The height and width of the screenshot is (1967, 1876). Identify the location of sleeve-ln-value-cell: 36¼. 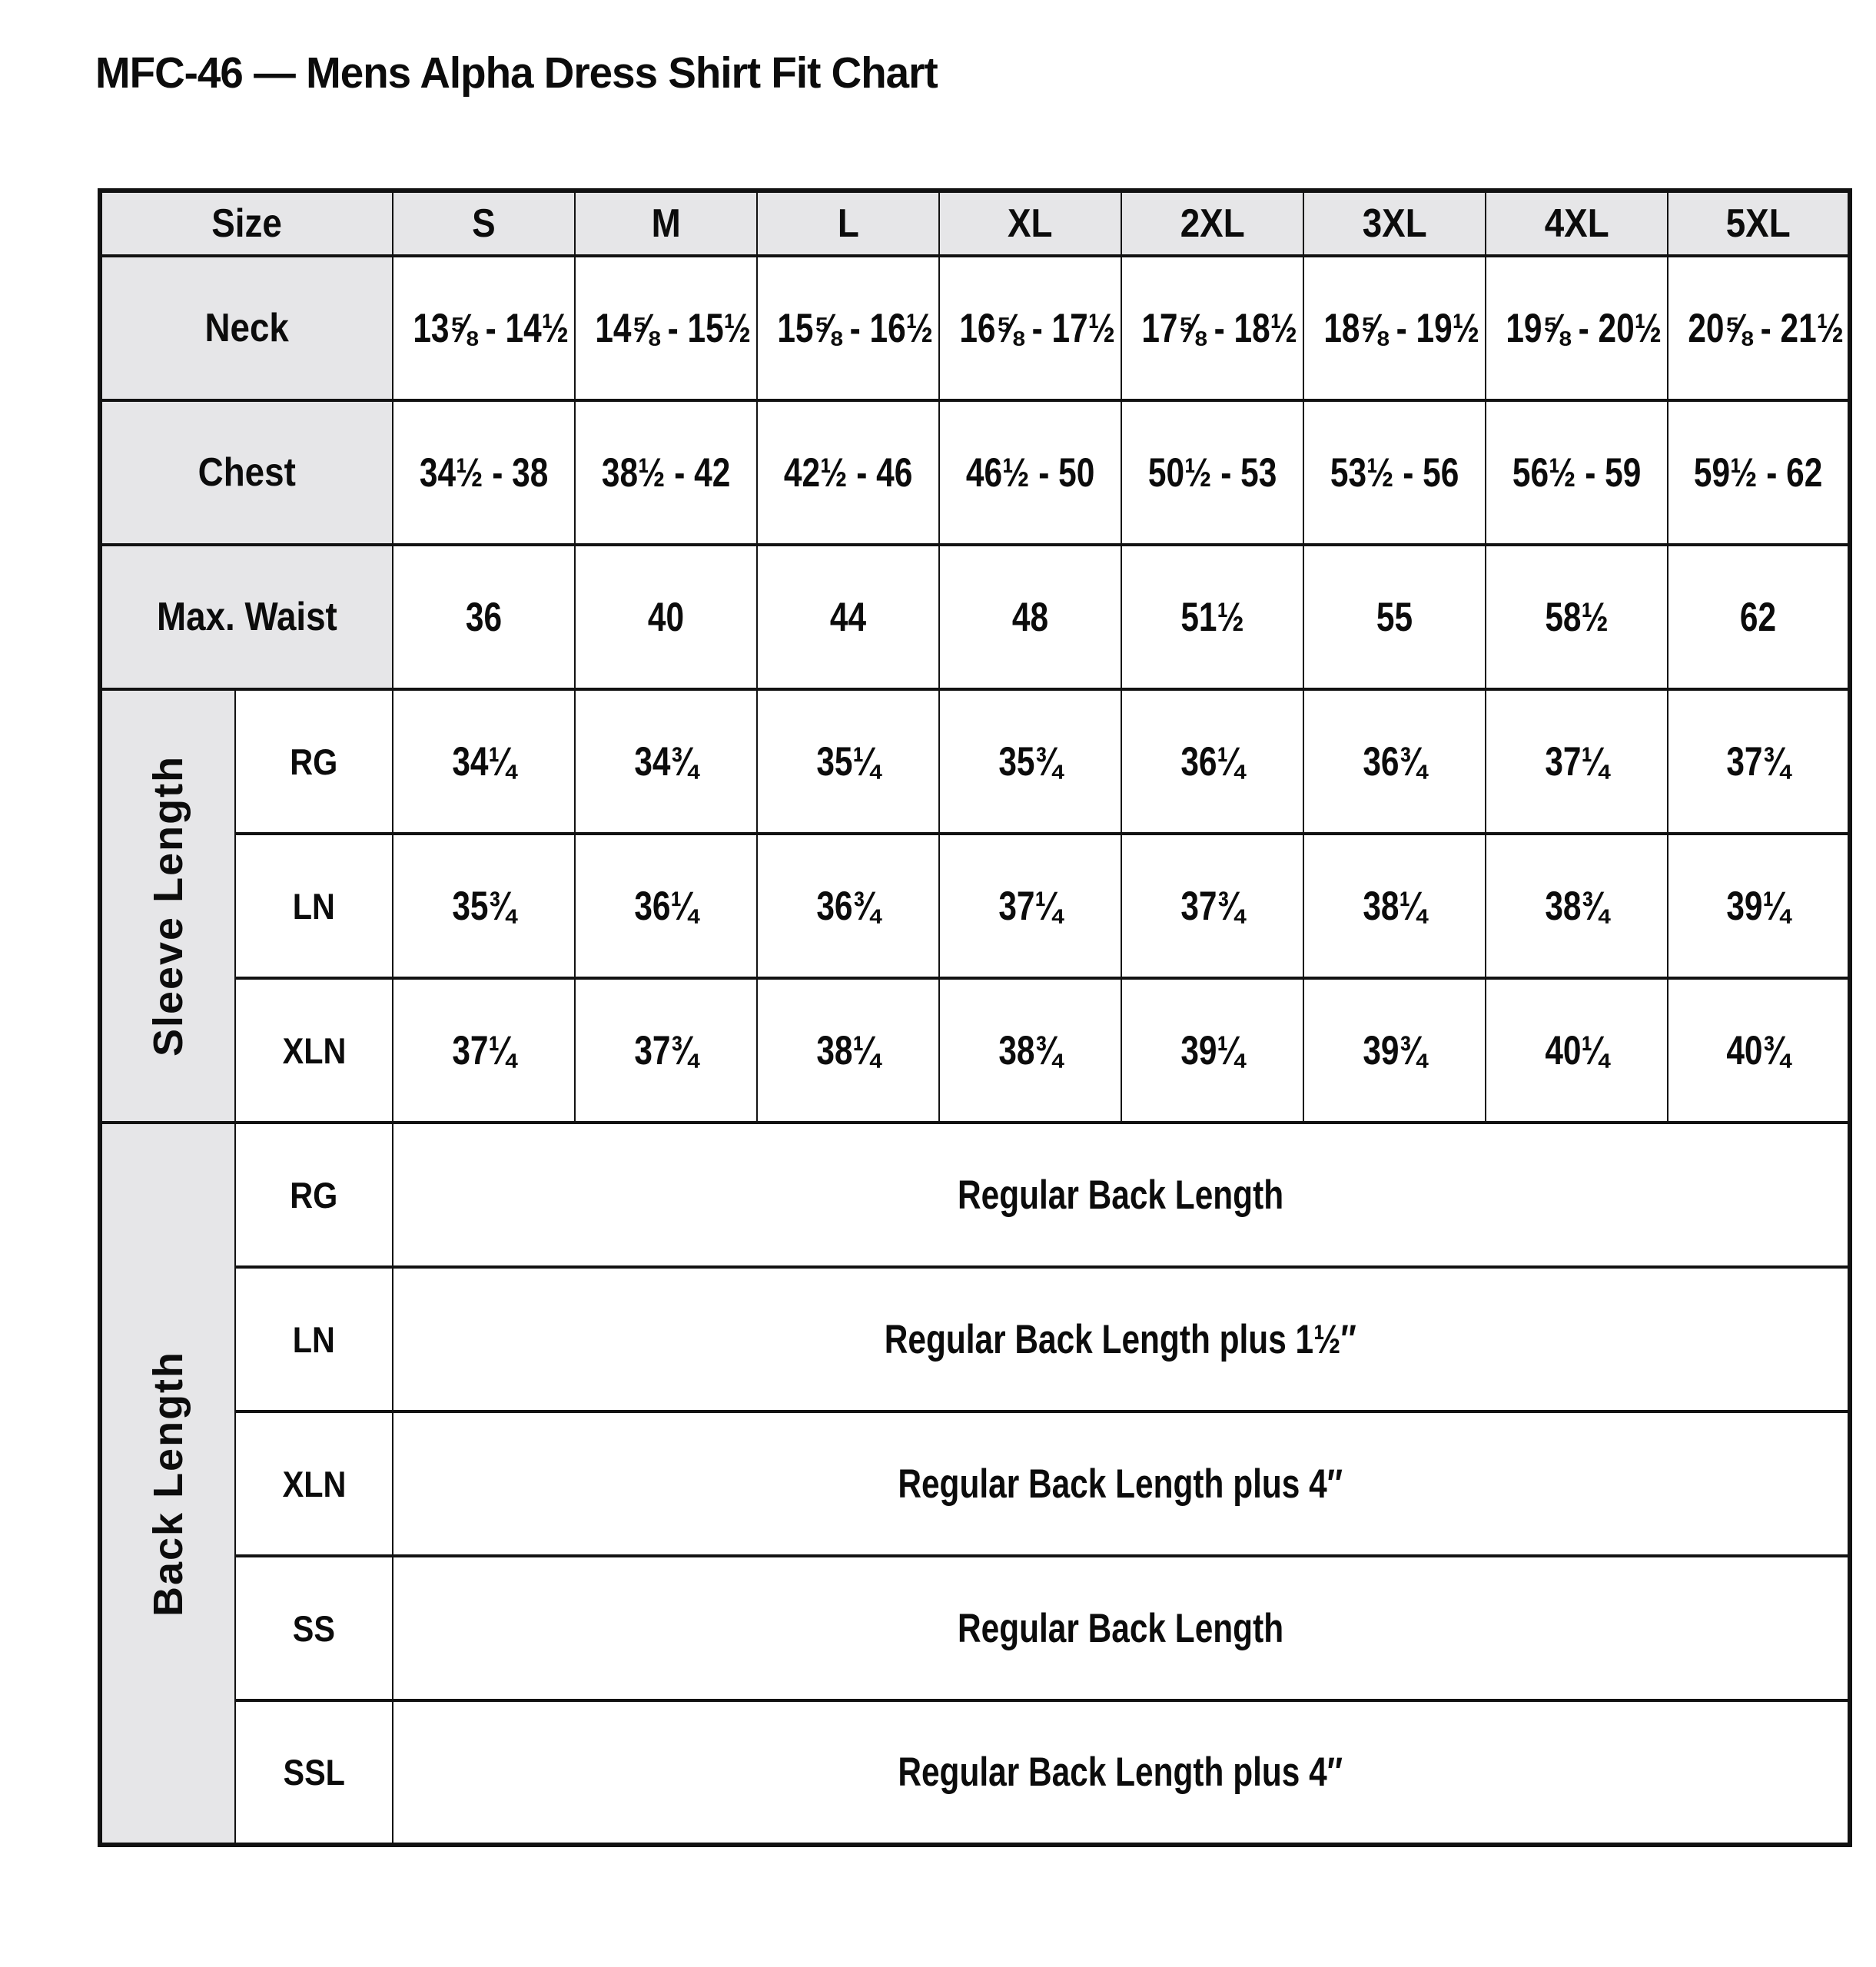
(666, 906).